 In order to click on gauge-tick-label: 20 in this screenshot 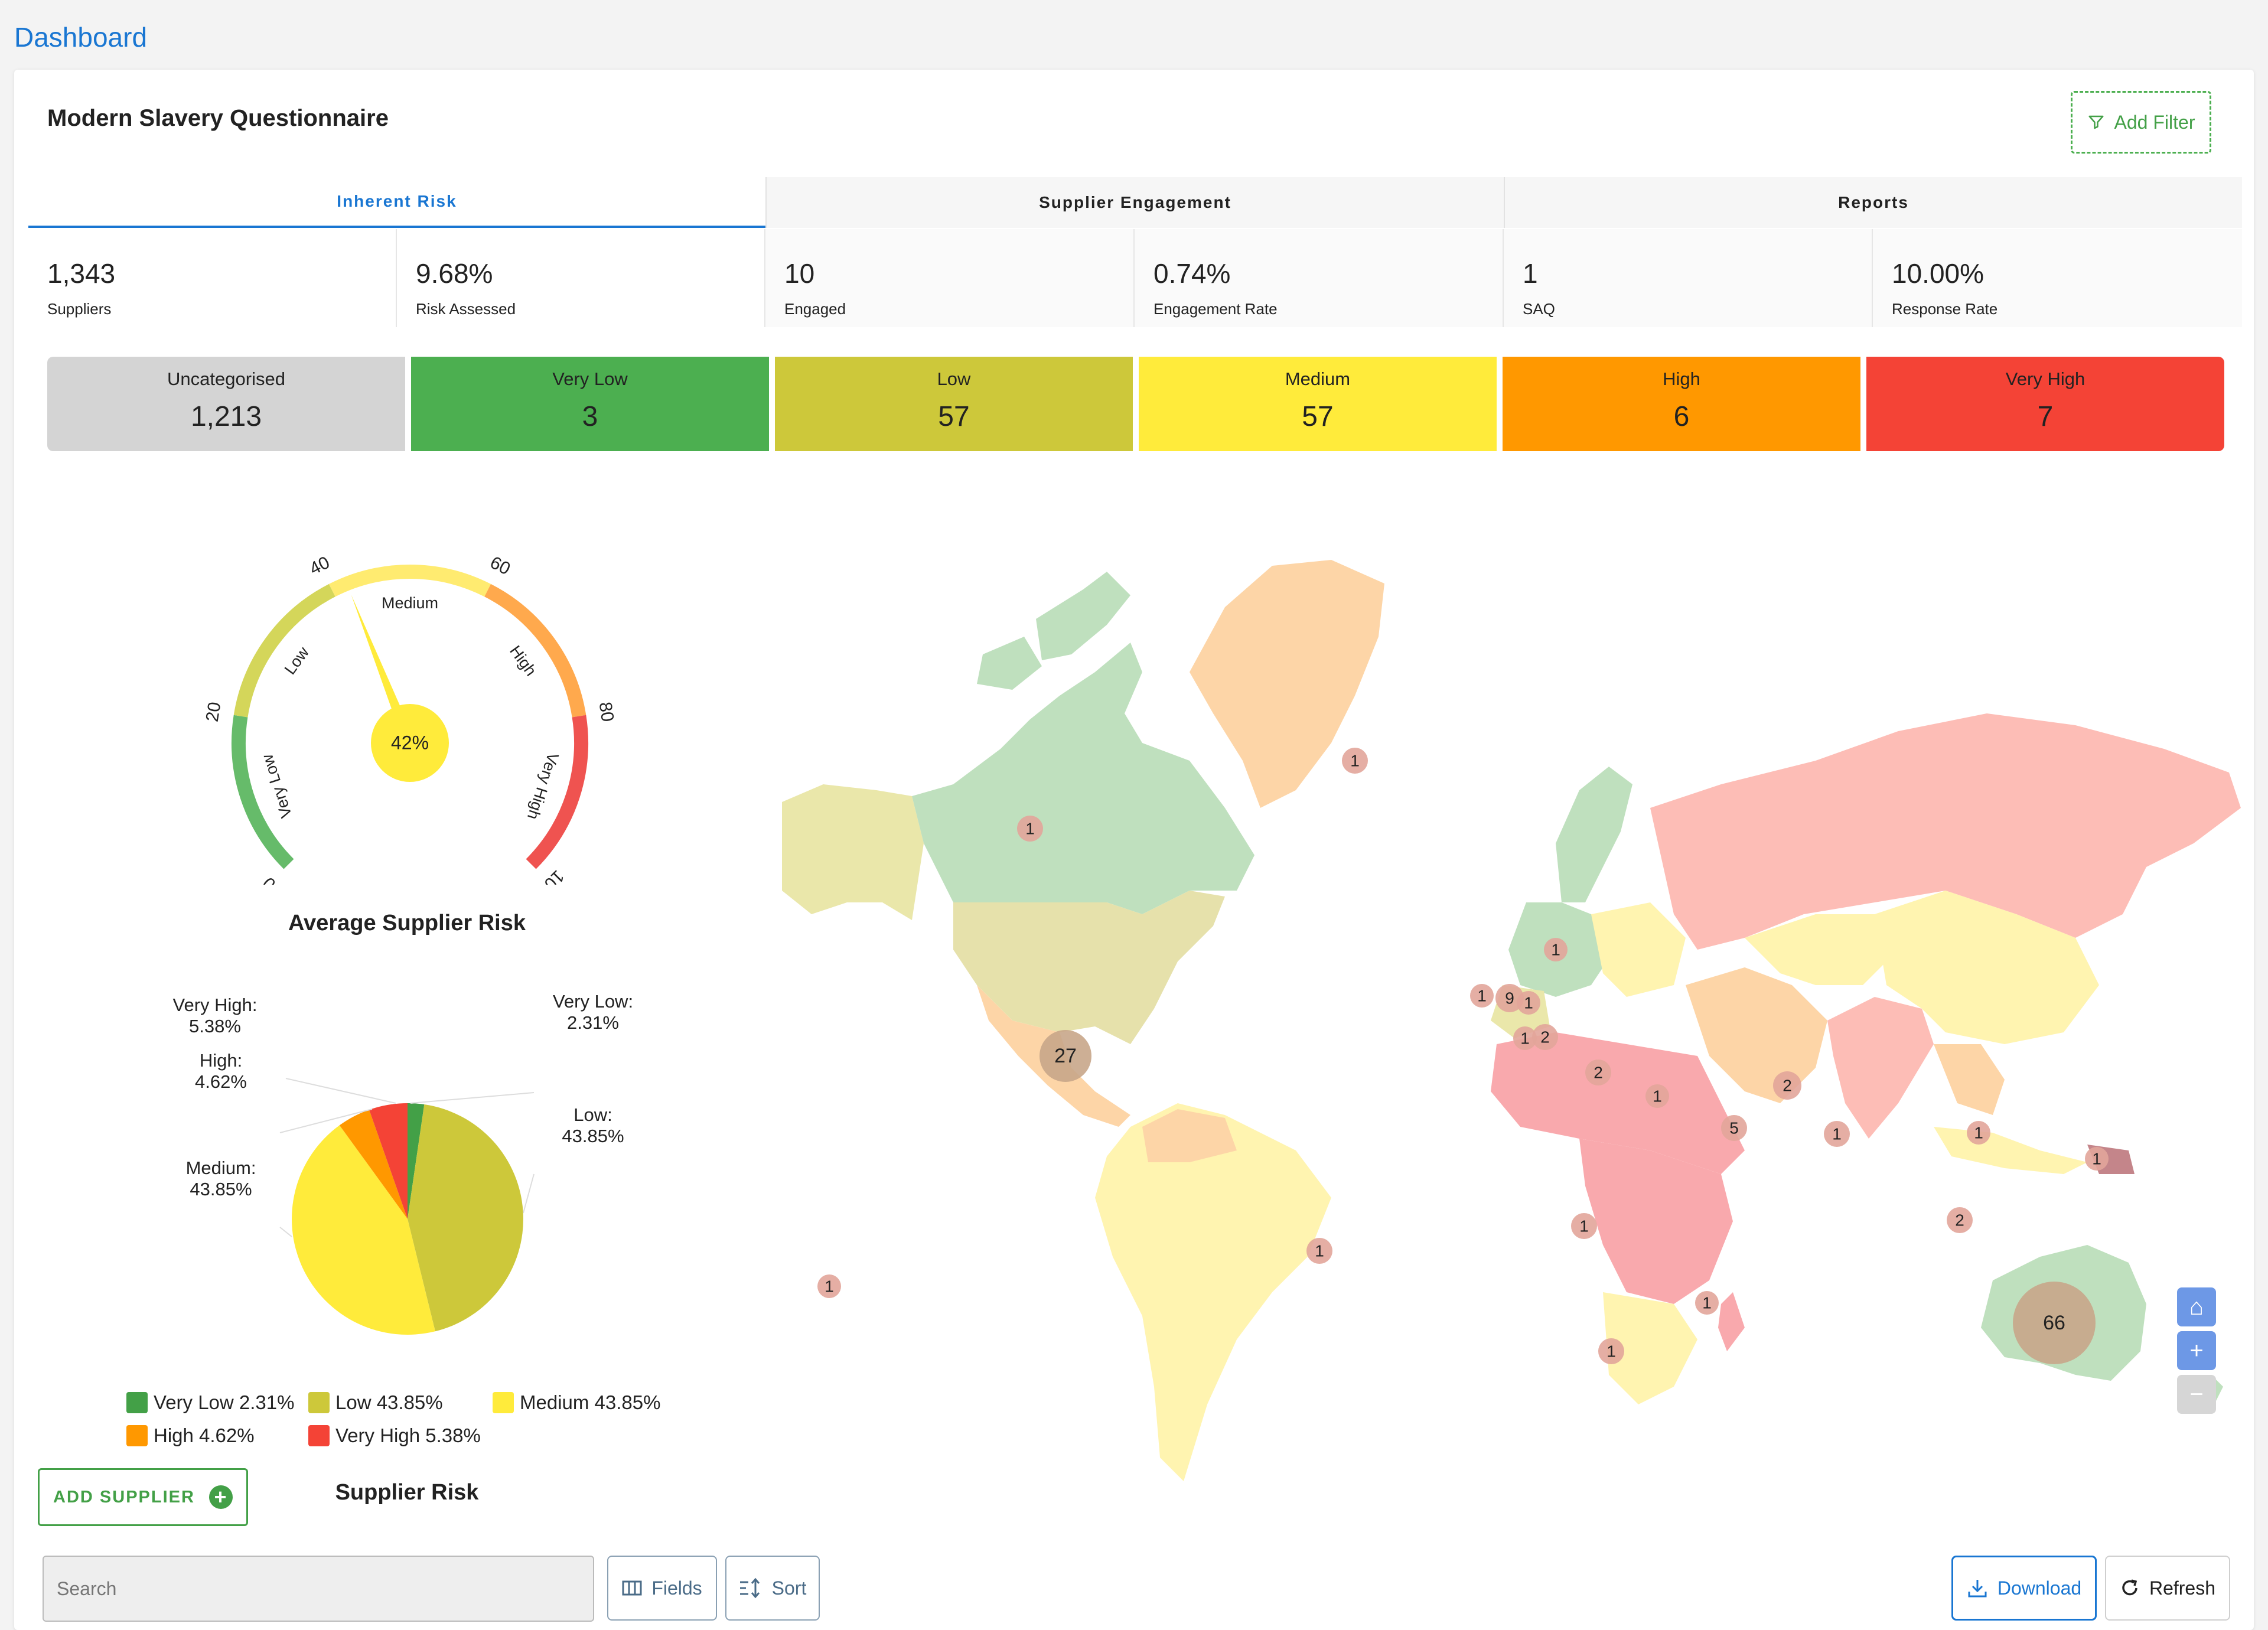, I will do `click(214, 711)`.